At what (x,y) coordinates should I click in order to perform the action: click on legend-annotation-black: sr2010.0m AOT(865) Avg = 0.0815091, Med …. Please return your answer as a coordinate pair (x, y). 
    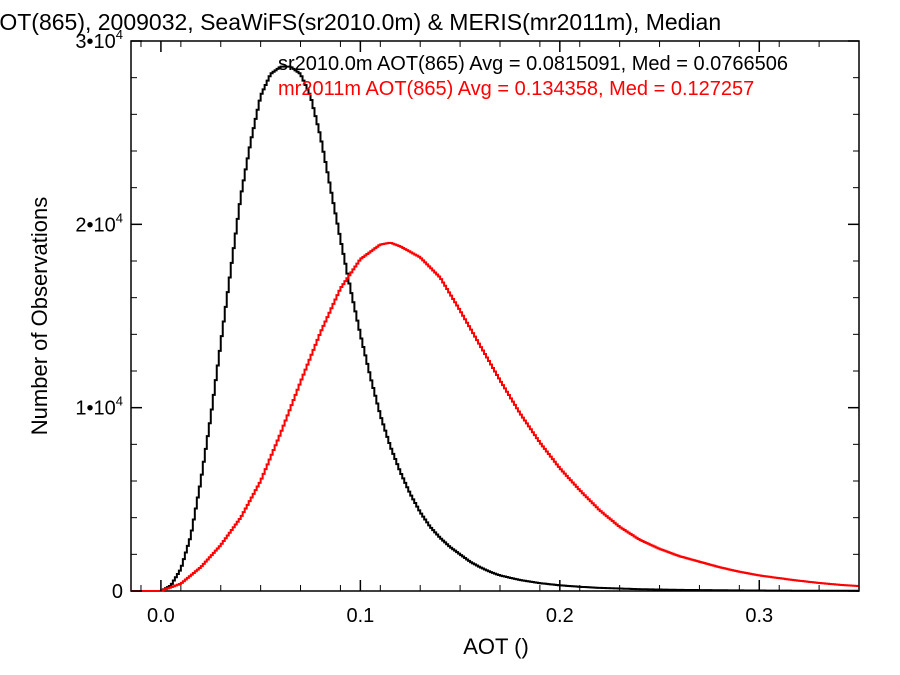
    Looking at the image, I should click on (533, 64).